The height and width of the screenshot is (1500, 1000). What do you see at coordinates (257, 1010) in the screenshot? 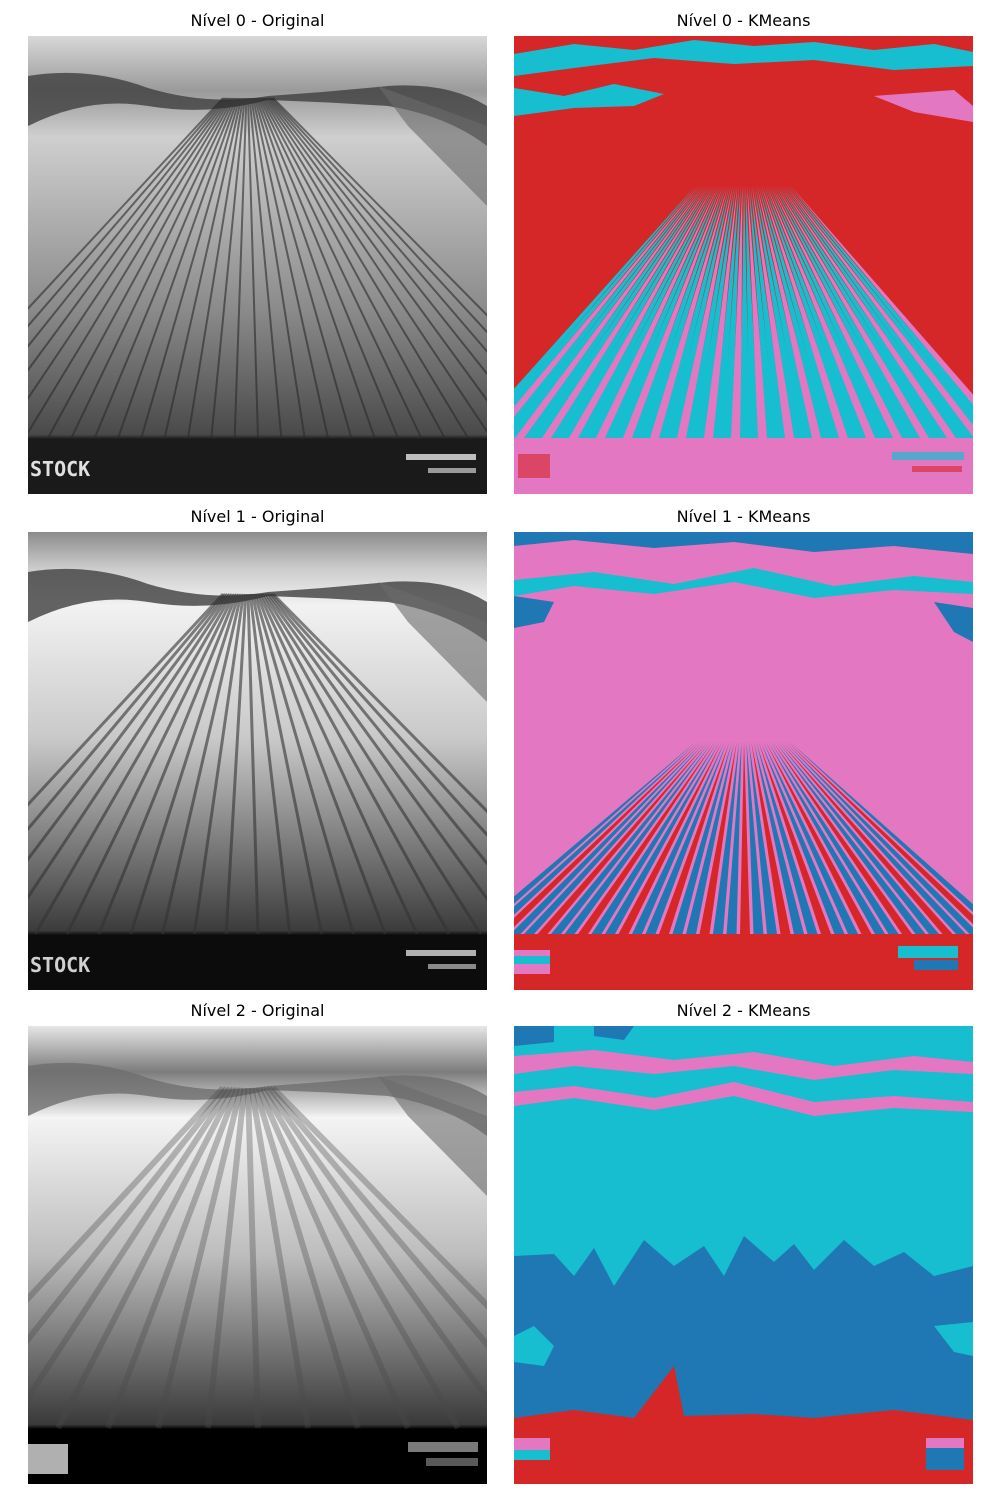
I see `panel-title: Nível 2 - Original` at bounding box center [257, 1010].